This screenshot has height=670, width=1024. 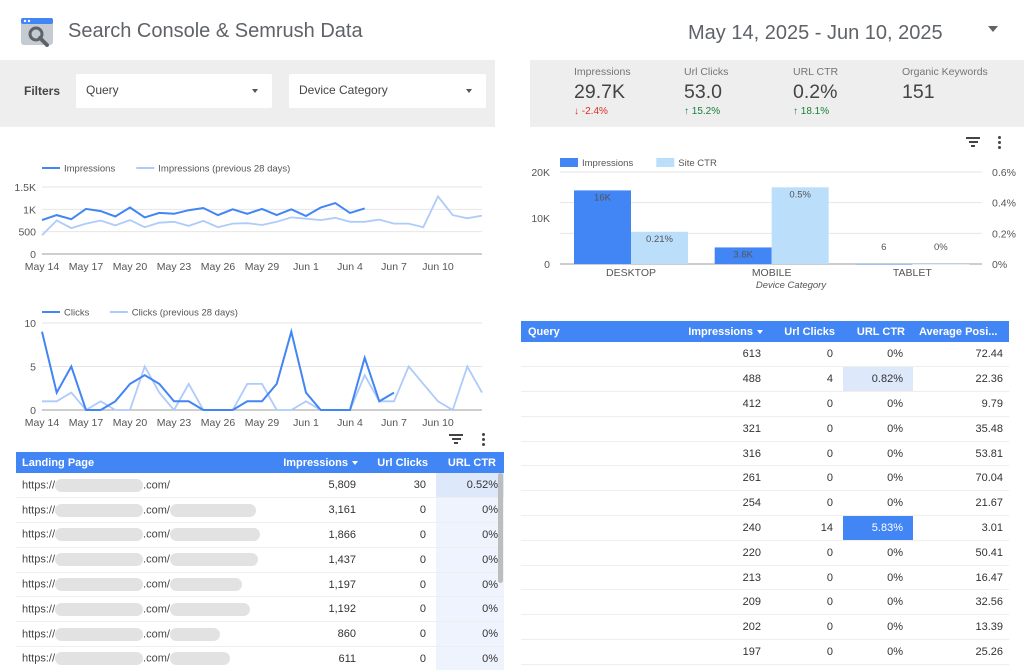 I want to click on table-row: 412 0 0% 9.79, so click(x=765, y=404).